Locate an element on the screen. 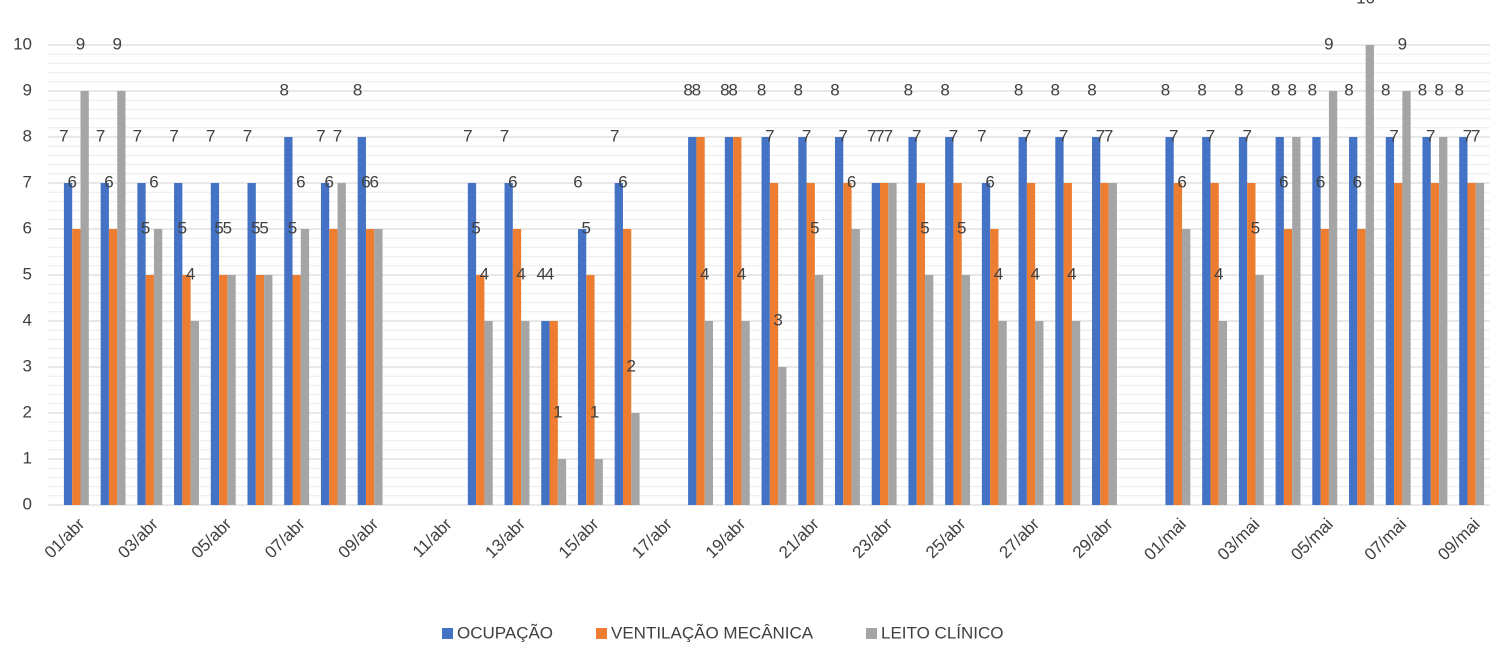 The width and height of the screenshot is (1493, 651). x-tick-label: 03/abr is located at coordinates (138, 538).